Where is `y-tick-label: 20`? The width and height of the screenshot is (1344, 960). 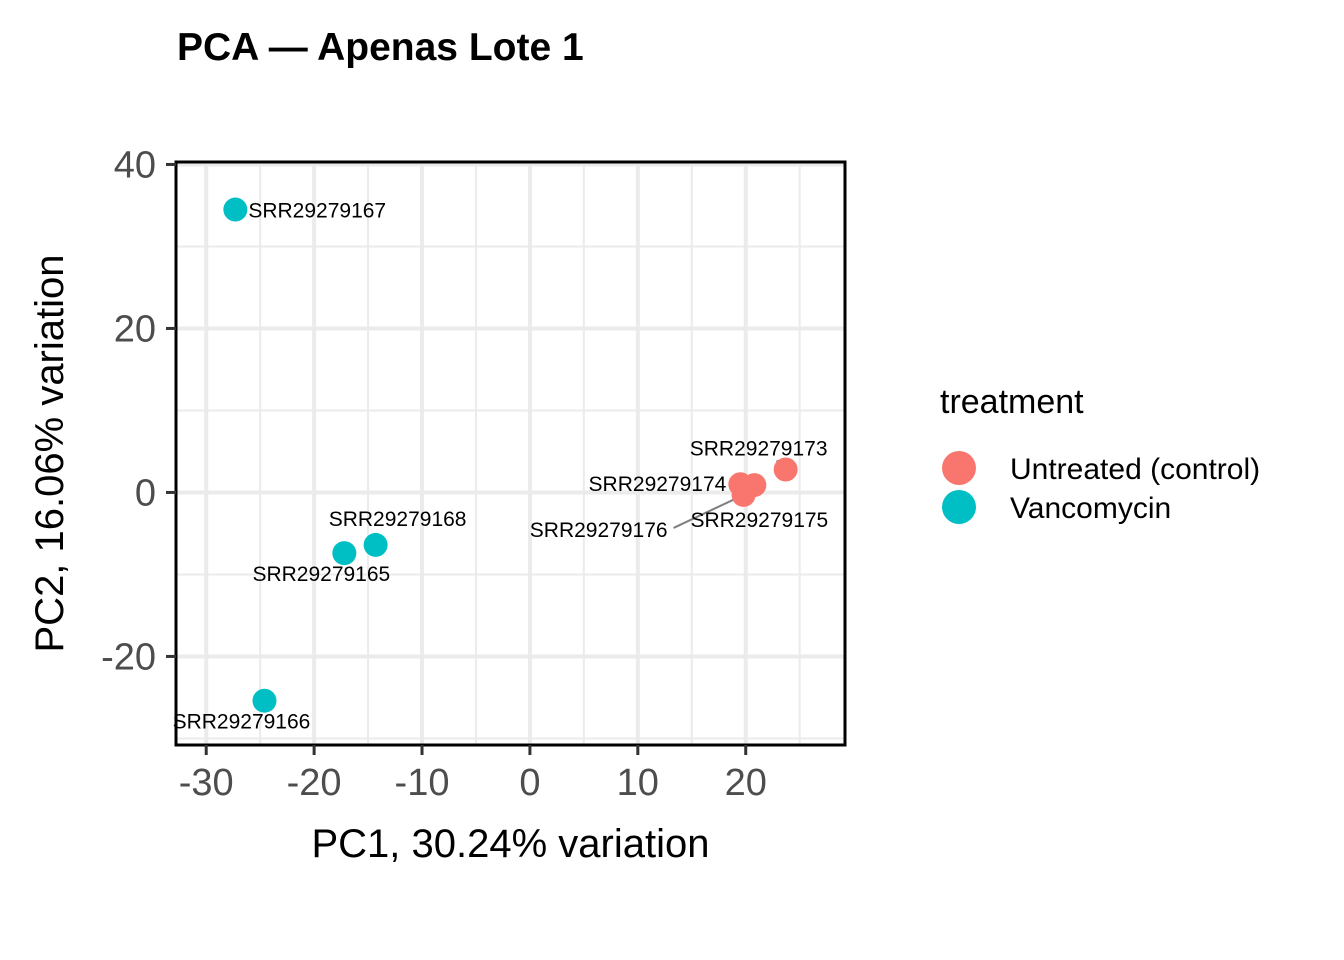
y-tick-label: 20 is located at coordinates (135, 329).